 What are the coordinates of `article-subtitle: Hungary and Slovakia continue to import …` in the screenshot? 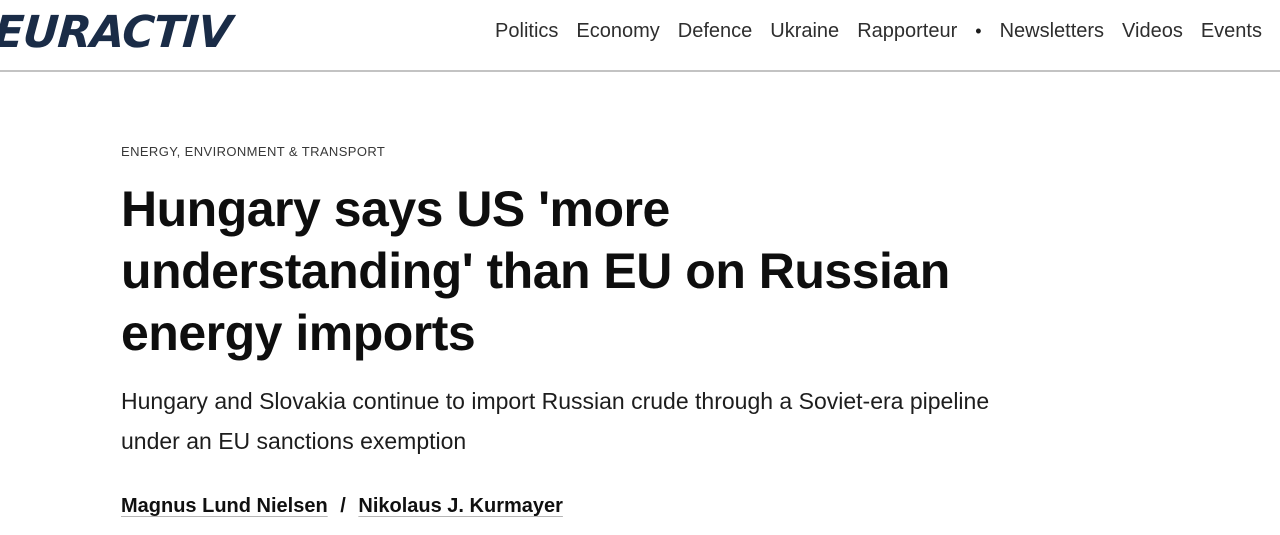 It's located at (655, 421).